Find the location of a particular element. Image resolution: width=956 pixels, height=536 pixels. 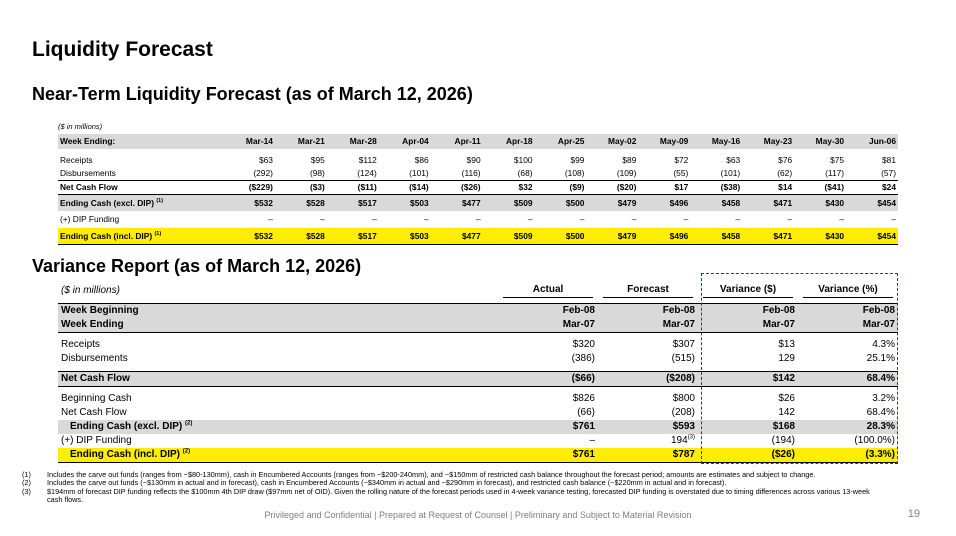

variance-net-cash-flow-row-value: ($208) is located at coordinates (648, 379).